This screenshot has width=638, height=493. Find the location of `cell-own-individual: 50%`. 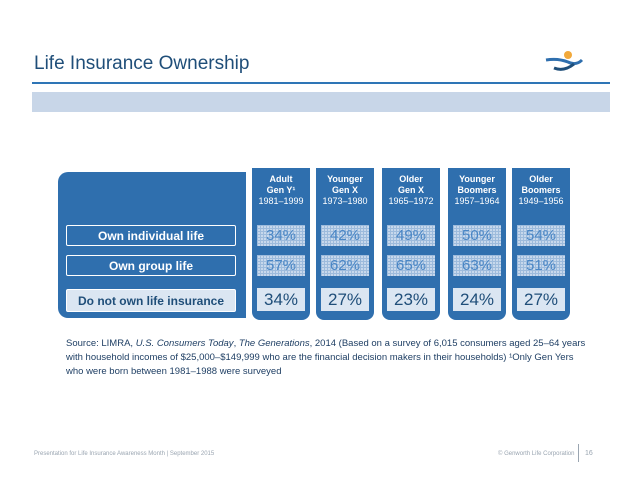

cell-own-individual: 50% is located at coordinates (477, 235).